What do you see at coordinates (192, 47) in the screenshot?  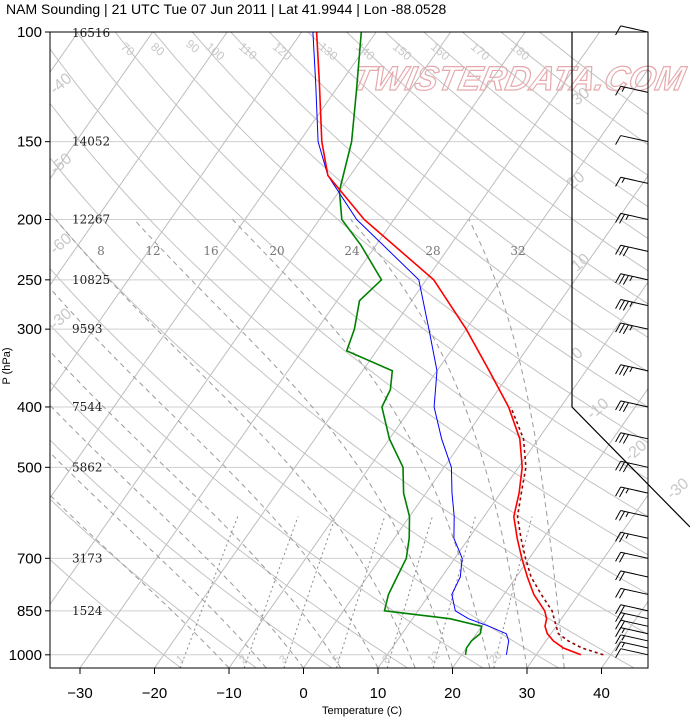 I see `dry-adiabat-label: 90` at bounding box center [192, 47].